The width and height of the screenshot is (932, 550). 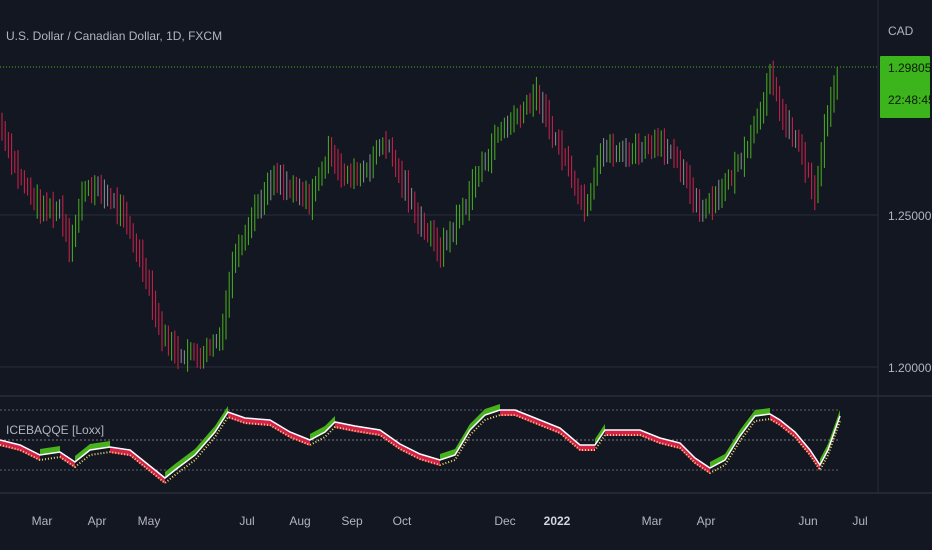 What do you see at coordinates (504, 521) in the screenshot?
I see `time-label-dec: Dec` at bounding box center [504, 521].